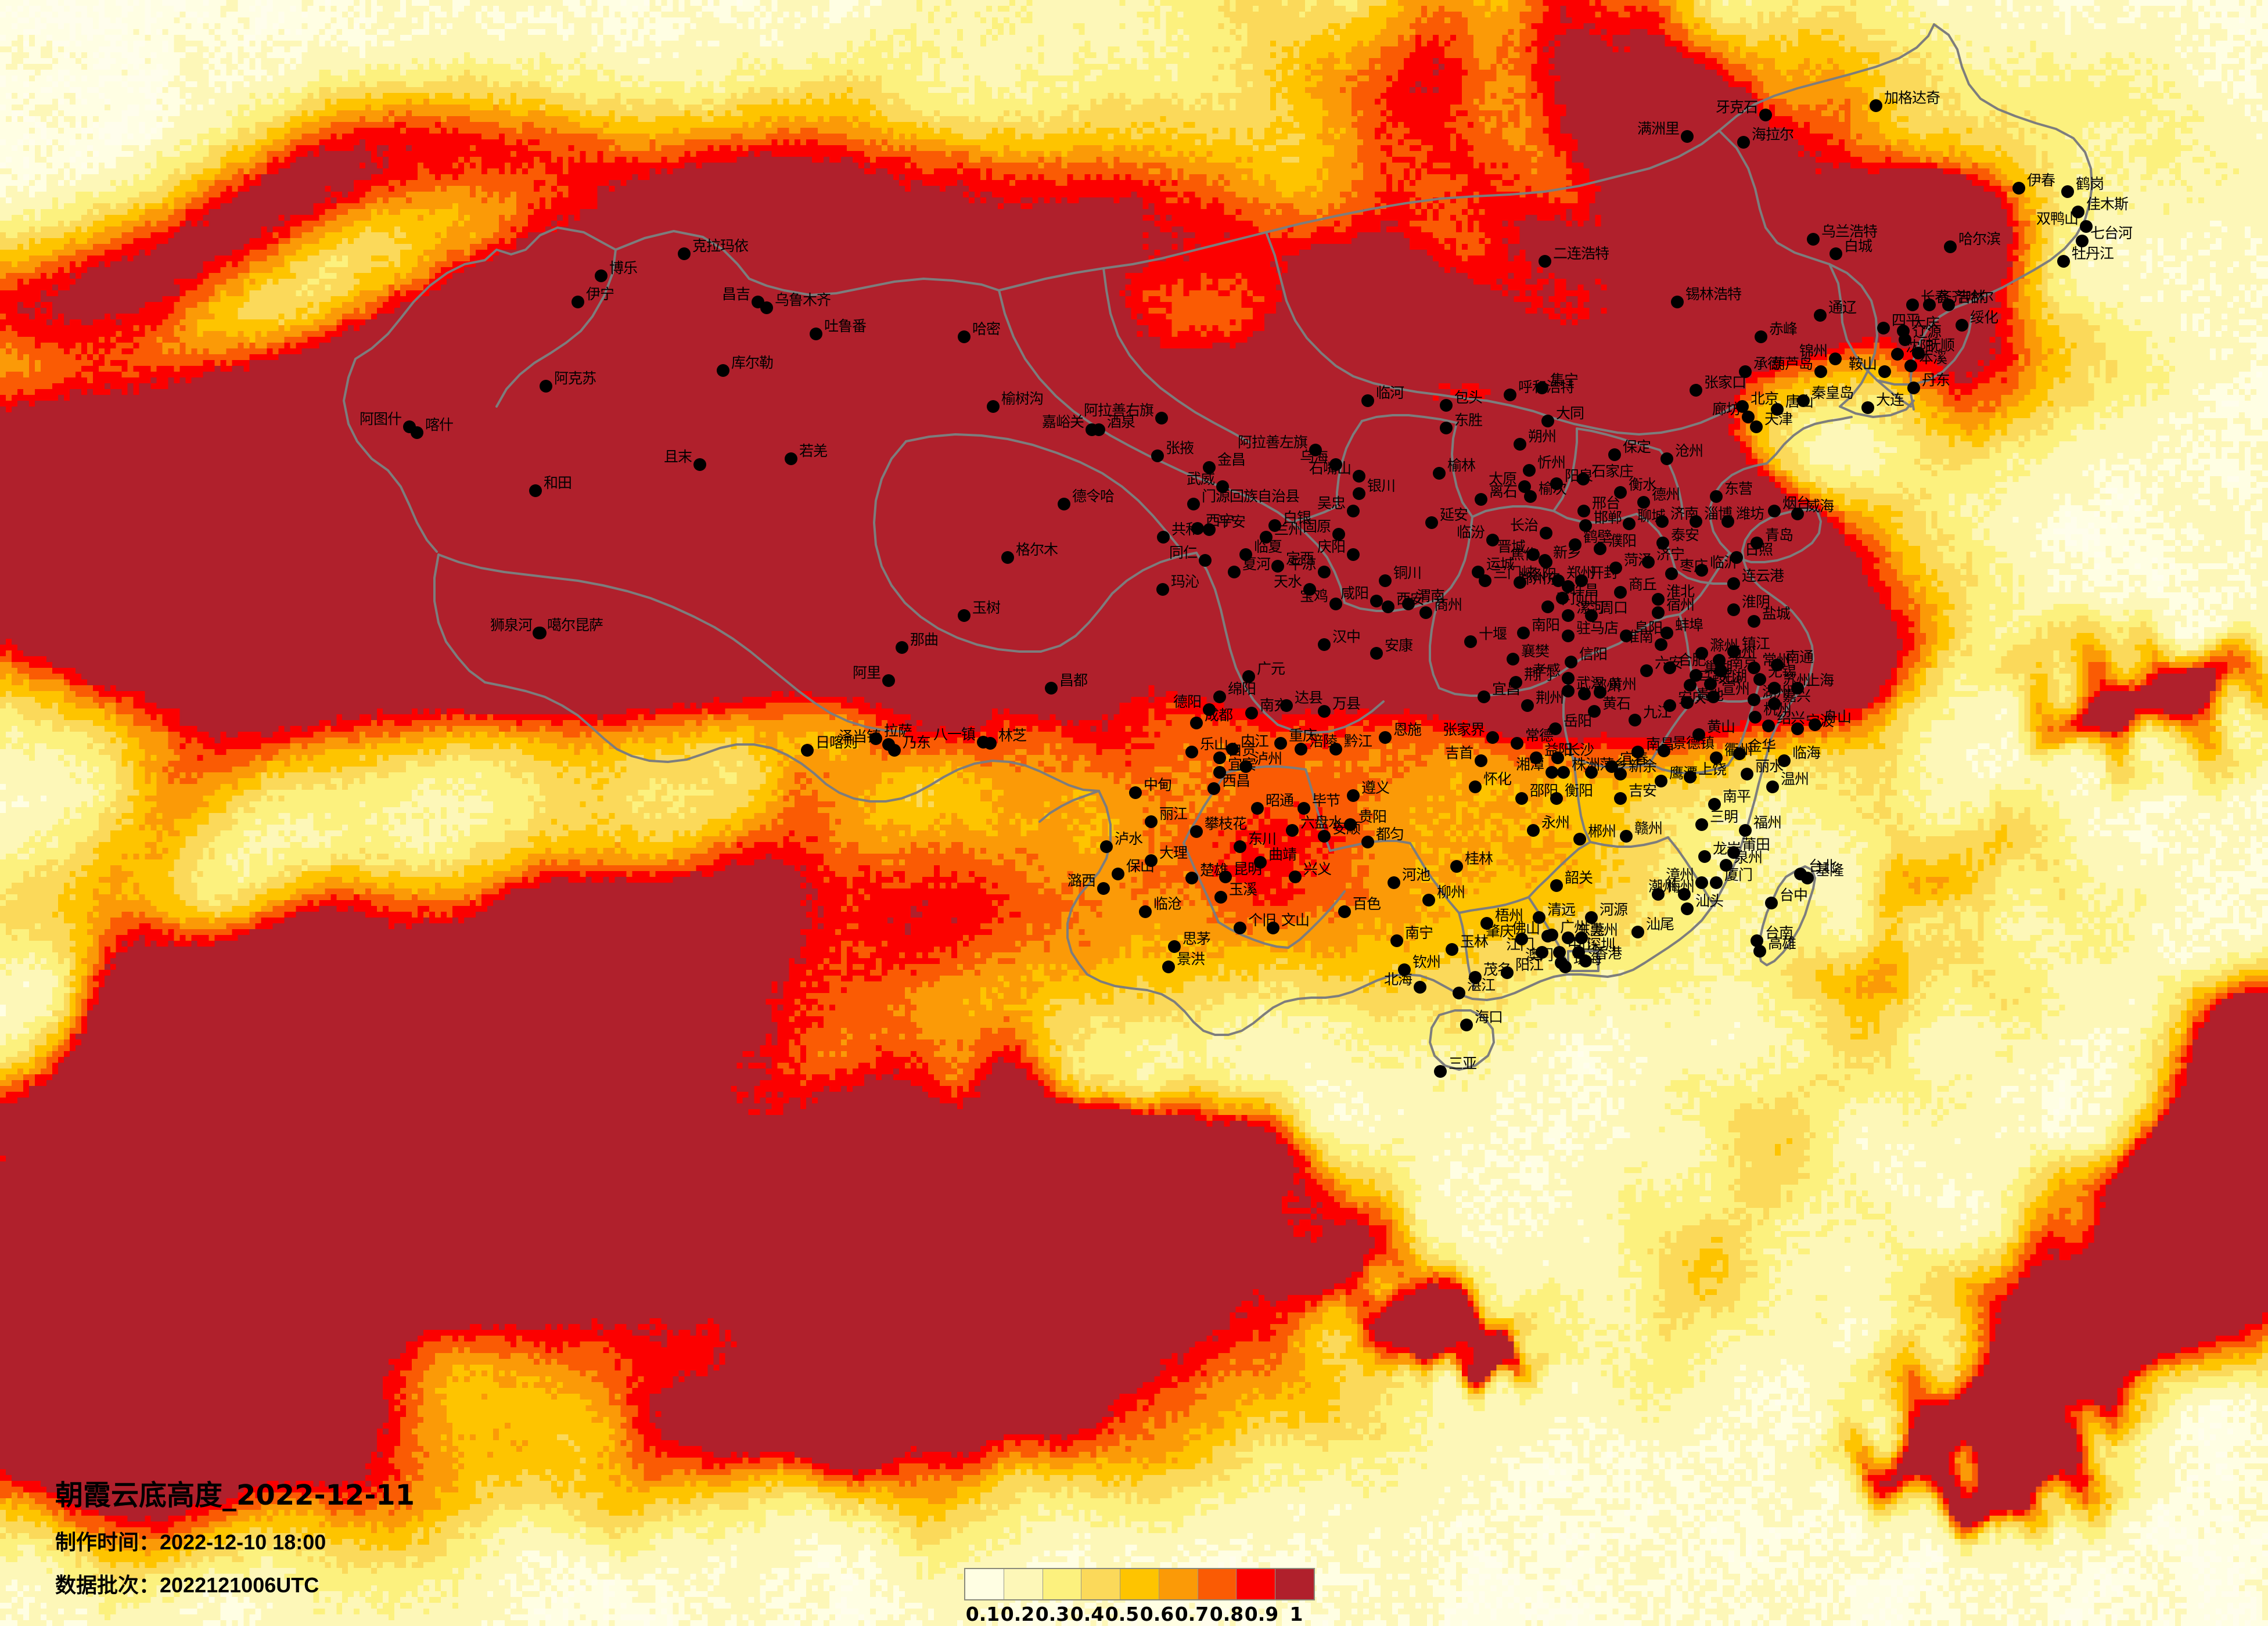 Image resolution: width=2268 pixels, height=1626 pixels. I want to click on city-label: 万县, so click(1346, 703).